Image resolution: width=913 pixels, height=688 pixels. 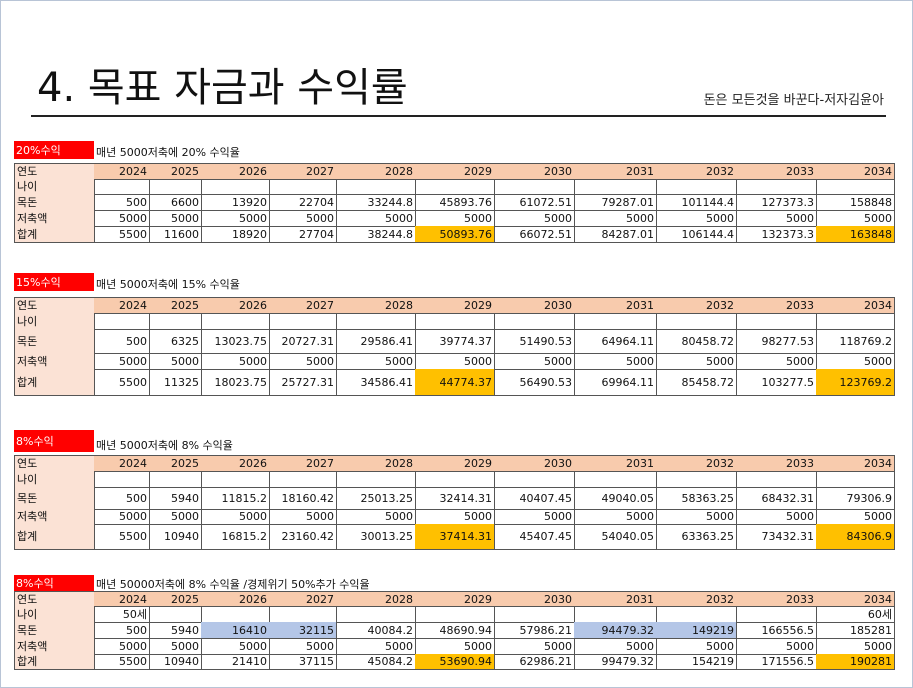 What do you see at coordinates (534, 341) in the screenshot?
I see `table-cell: 51490.53` at bounding box center [534, 341].